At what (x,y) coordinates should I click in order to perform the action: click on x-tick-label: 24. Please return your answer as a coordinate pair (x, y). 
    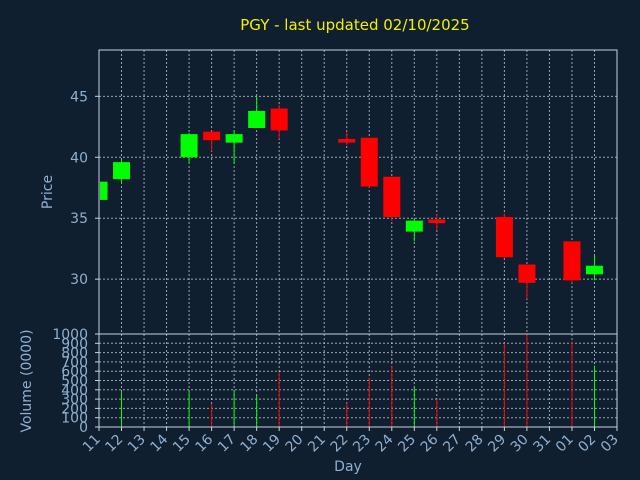
    Looking at the image, I should click on (385, 443).